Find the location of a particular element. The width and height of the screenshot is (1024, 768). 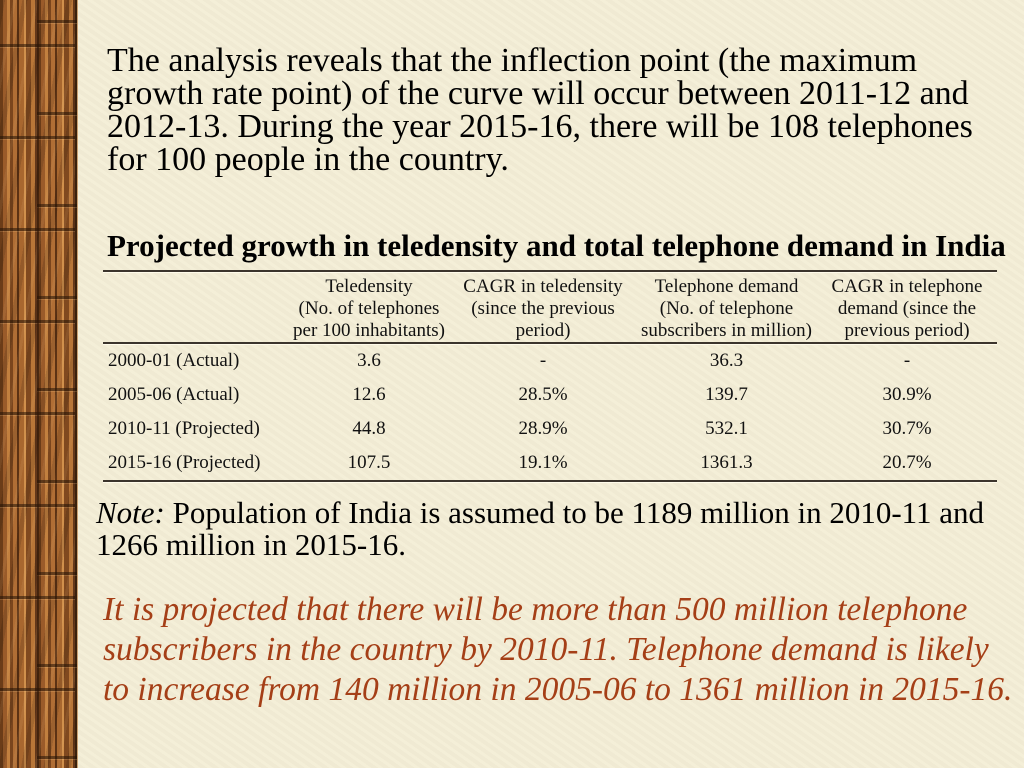

cell-teledensity: 3.6 is located at coordinates (369, 360).